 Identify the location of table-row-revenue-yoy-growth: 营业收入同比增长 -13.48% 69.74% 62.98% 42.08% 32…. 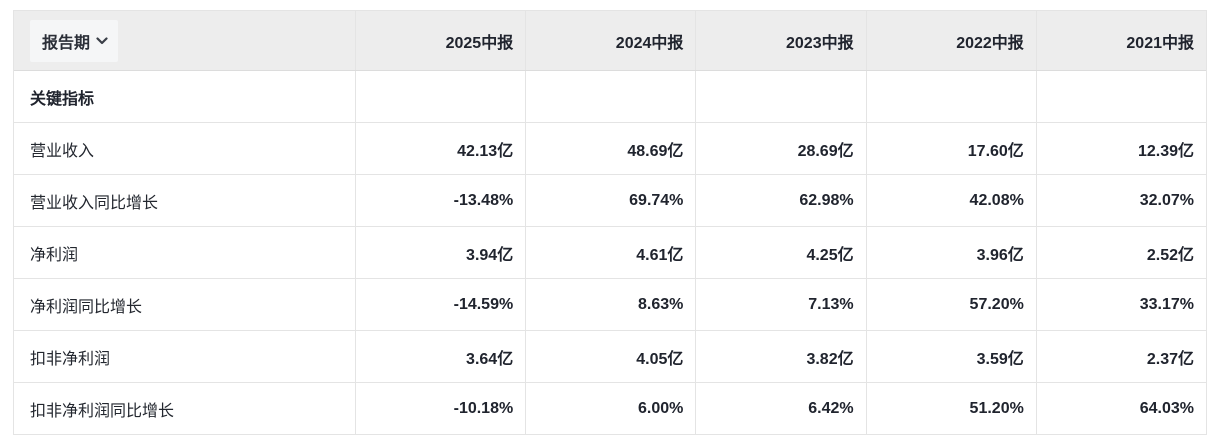
(610, 201).